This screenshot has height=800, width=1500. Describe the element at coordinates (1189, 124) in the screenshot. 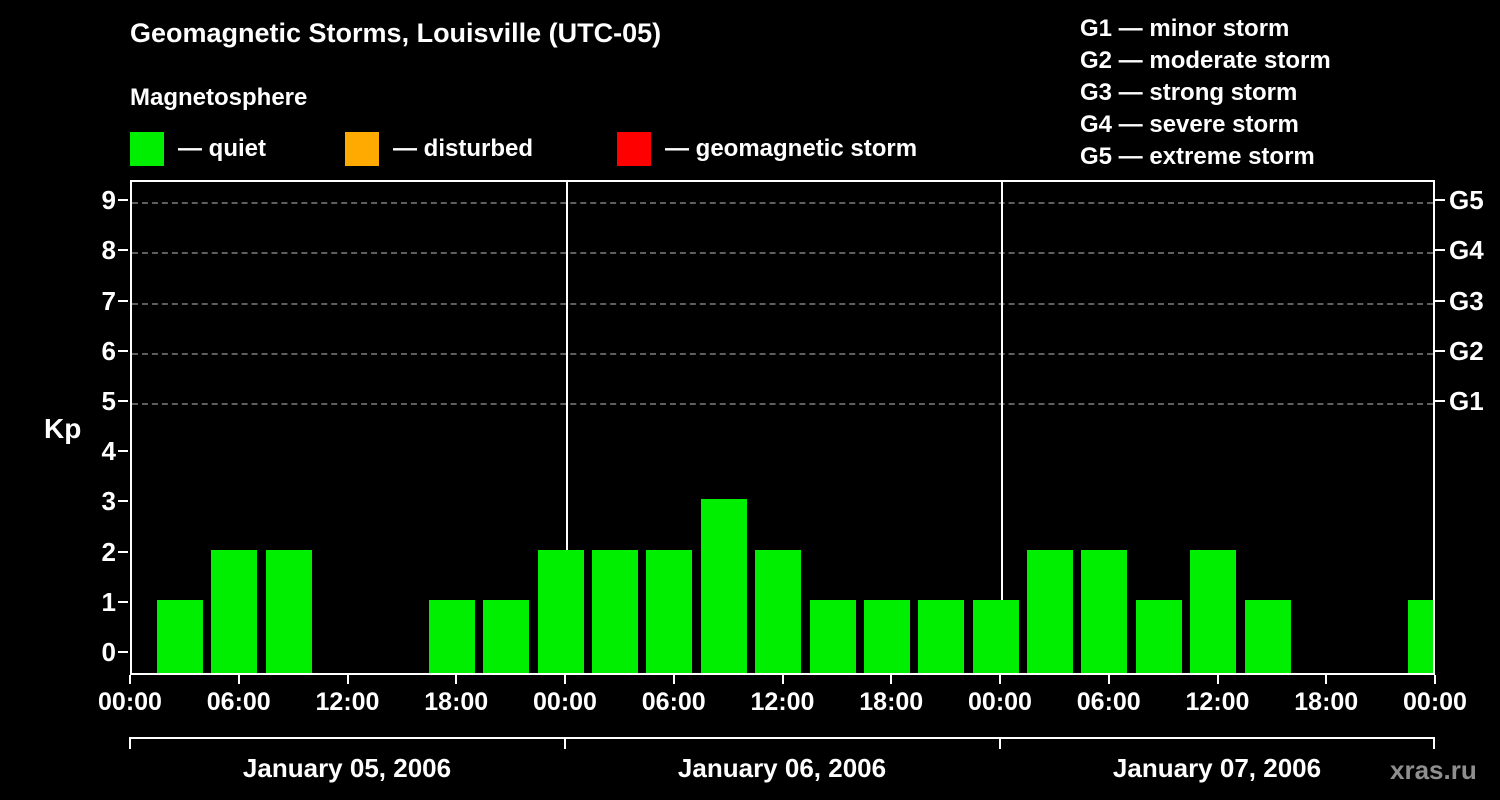

I see `g4-legend-line: G4 — severe storm` at that location.